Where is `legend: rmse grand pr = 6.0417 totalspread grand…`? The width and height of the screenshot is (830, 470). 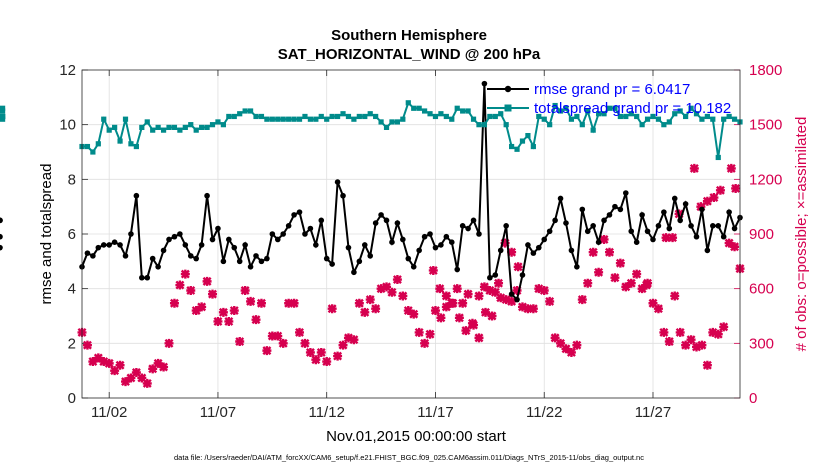 legend: rmse grand pr = 6.0417 totalspread grand… is located at coordinates (609, 99).